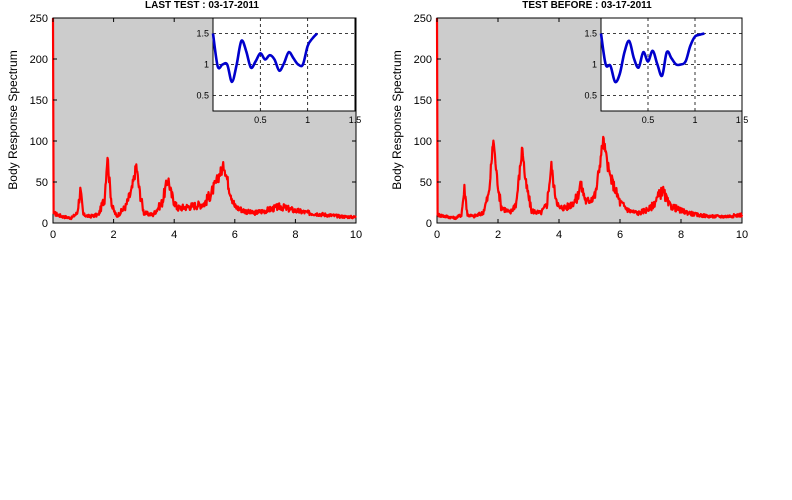  I want to click on inset-plot-area, so click(671, 64).